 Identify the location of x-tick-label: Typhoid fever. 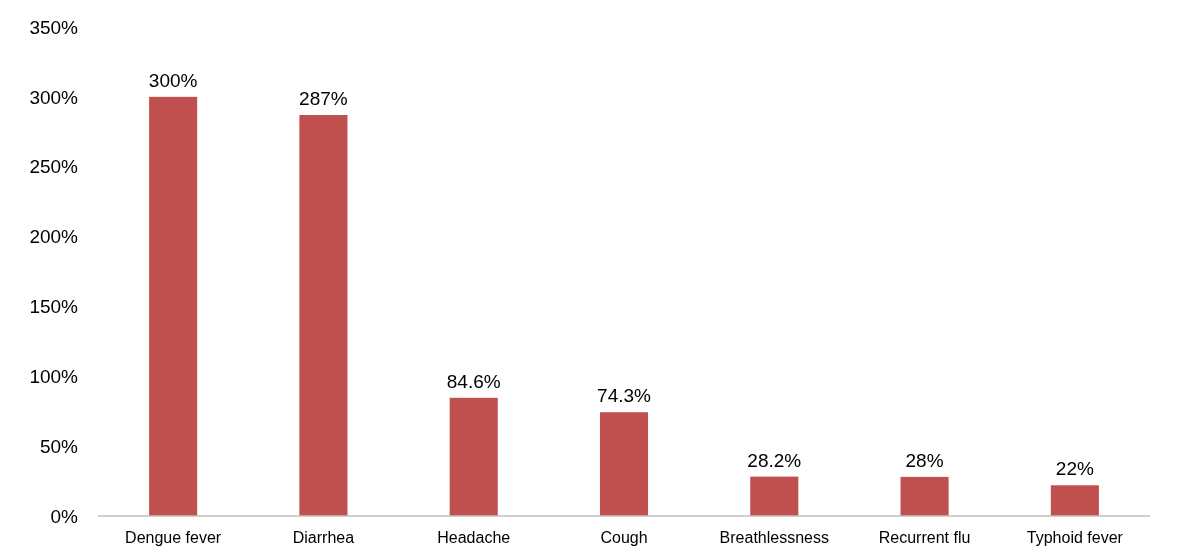
(1075, 537).